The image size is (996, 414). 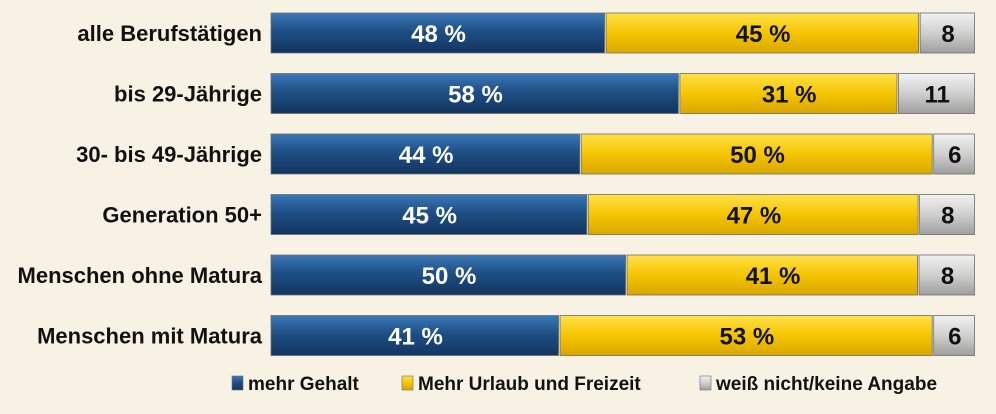 I want to click on data-label: 31 %, so click(x=789, y=95).